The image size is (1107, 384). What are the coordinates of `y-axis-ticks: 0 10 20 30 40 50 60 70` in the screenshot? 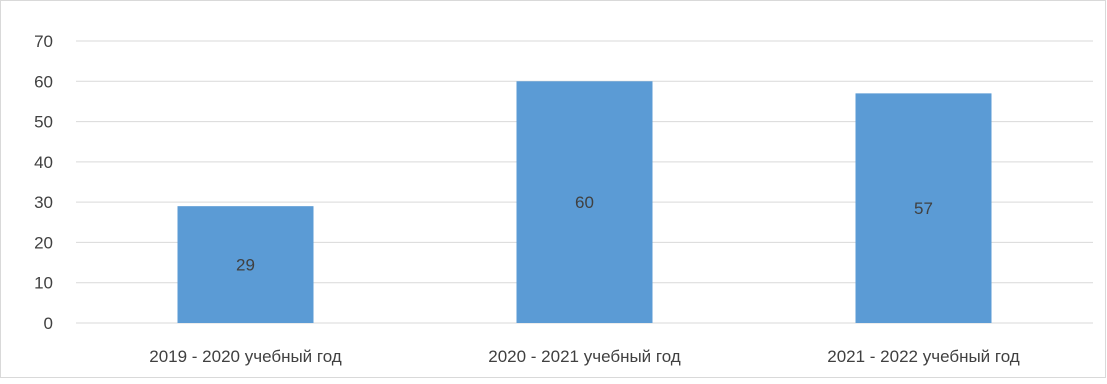 It's located at (43, 182).